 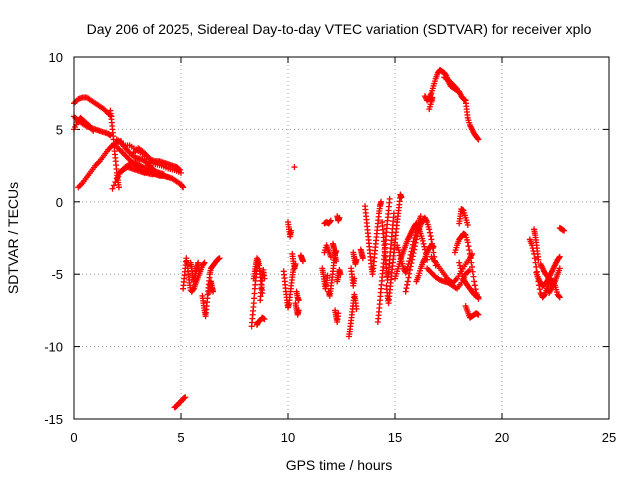 What do you see at coordinates (59, 129) in the screenshot?
I see `y-tick-label: 5` at bounding box center [59, 129].